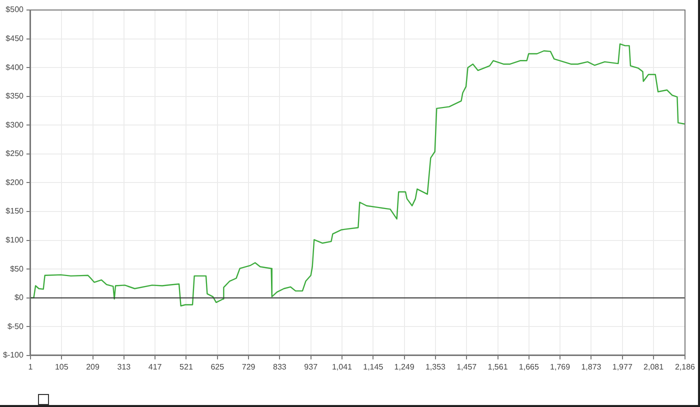 This screenshot has height=407, width=700. What do you see at coordinates (654, 367) in the screenshot?
I see `x-tick-label: 2,081` at bounding box center [654, 367].